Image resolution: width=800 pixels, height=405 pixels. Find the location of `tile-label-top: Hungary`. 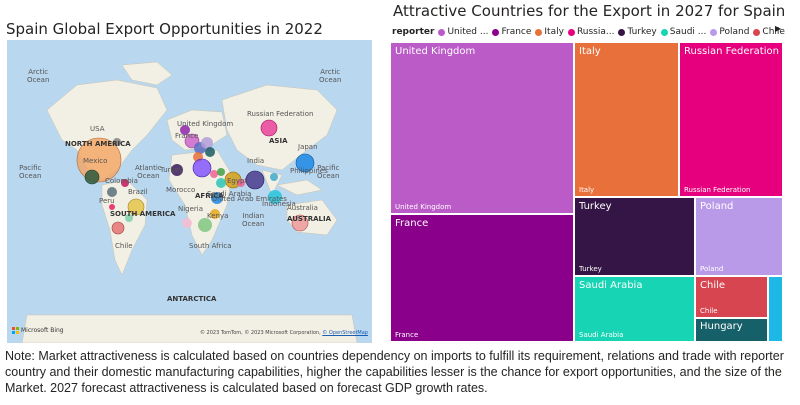

tile-label-top: Hungary is located at coordinates (721, 326).